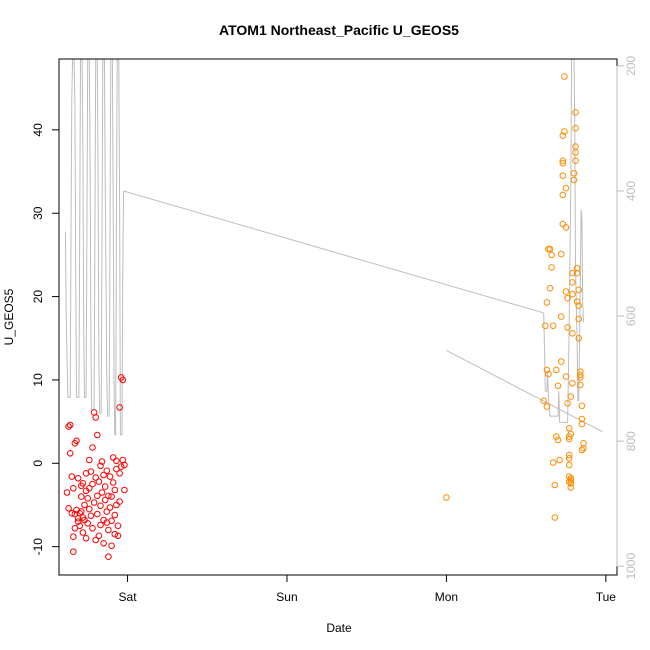  Describe the element at coordinates (631, 316) in the screenshot. I see `secondary-tick-label: 600` at that location.